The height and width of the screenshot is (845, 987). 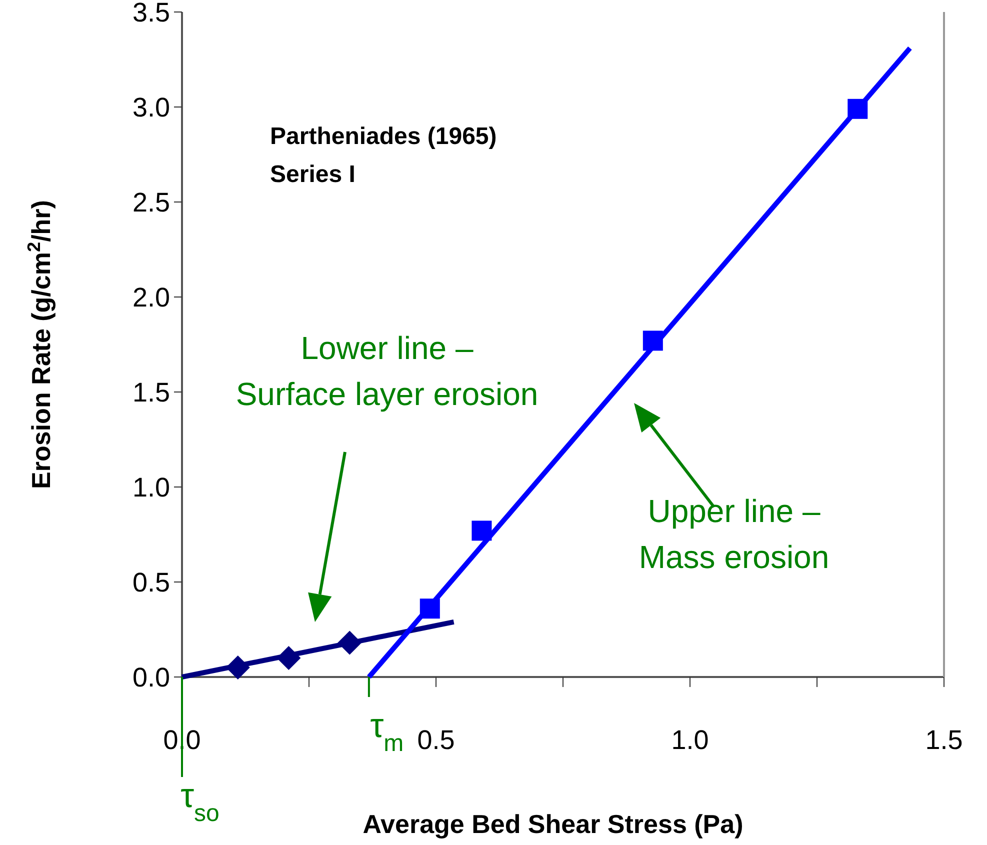 What do you see at coordinates (151, 677) in the screenshot?
I see `y-tick-label: 0.0` at bounding box center [151, 677].